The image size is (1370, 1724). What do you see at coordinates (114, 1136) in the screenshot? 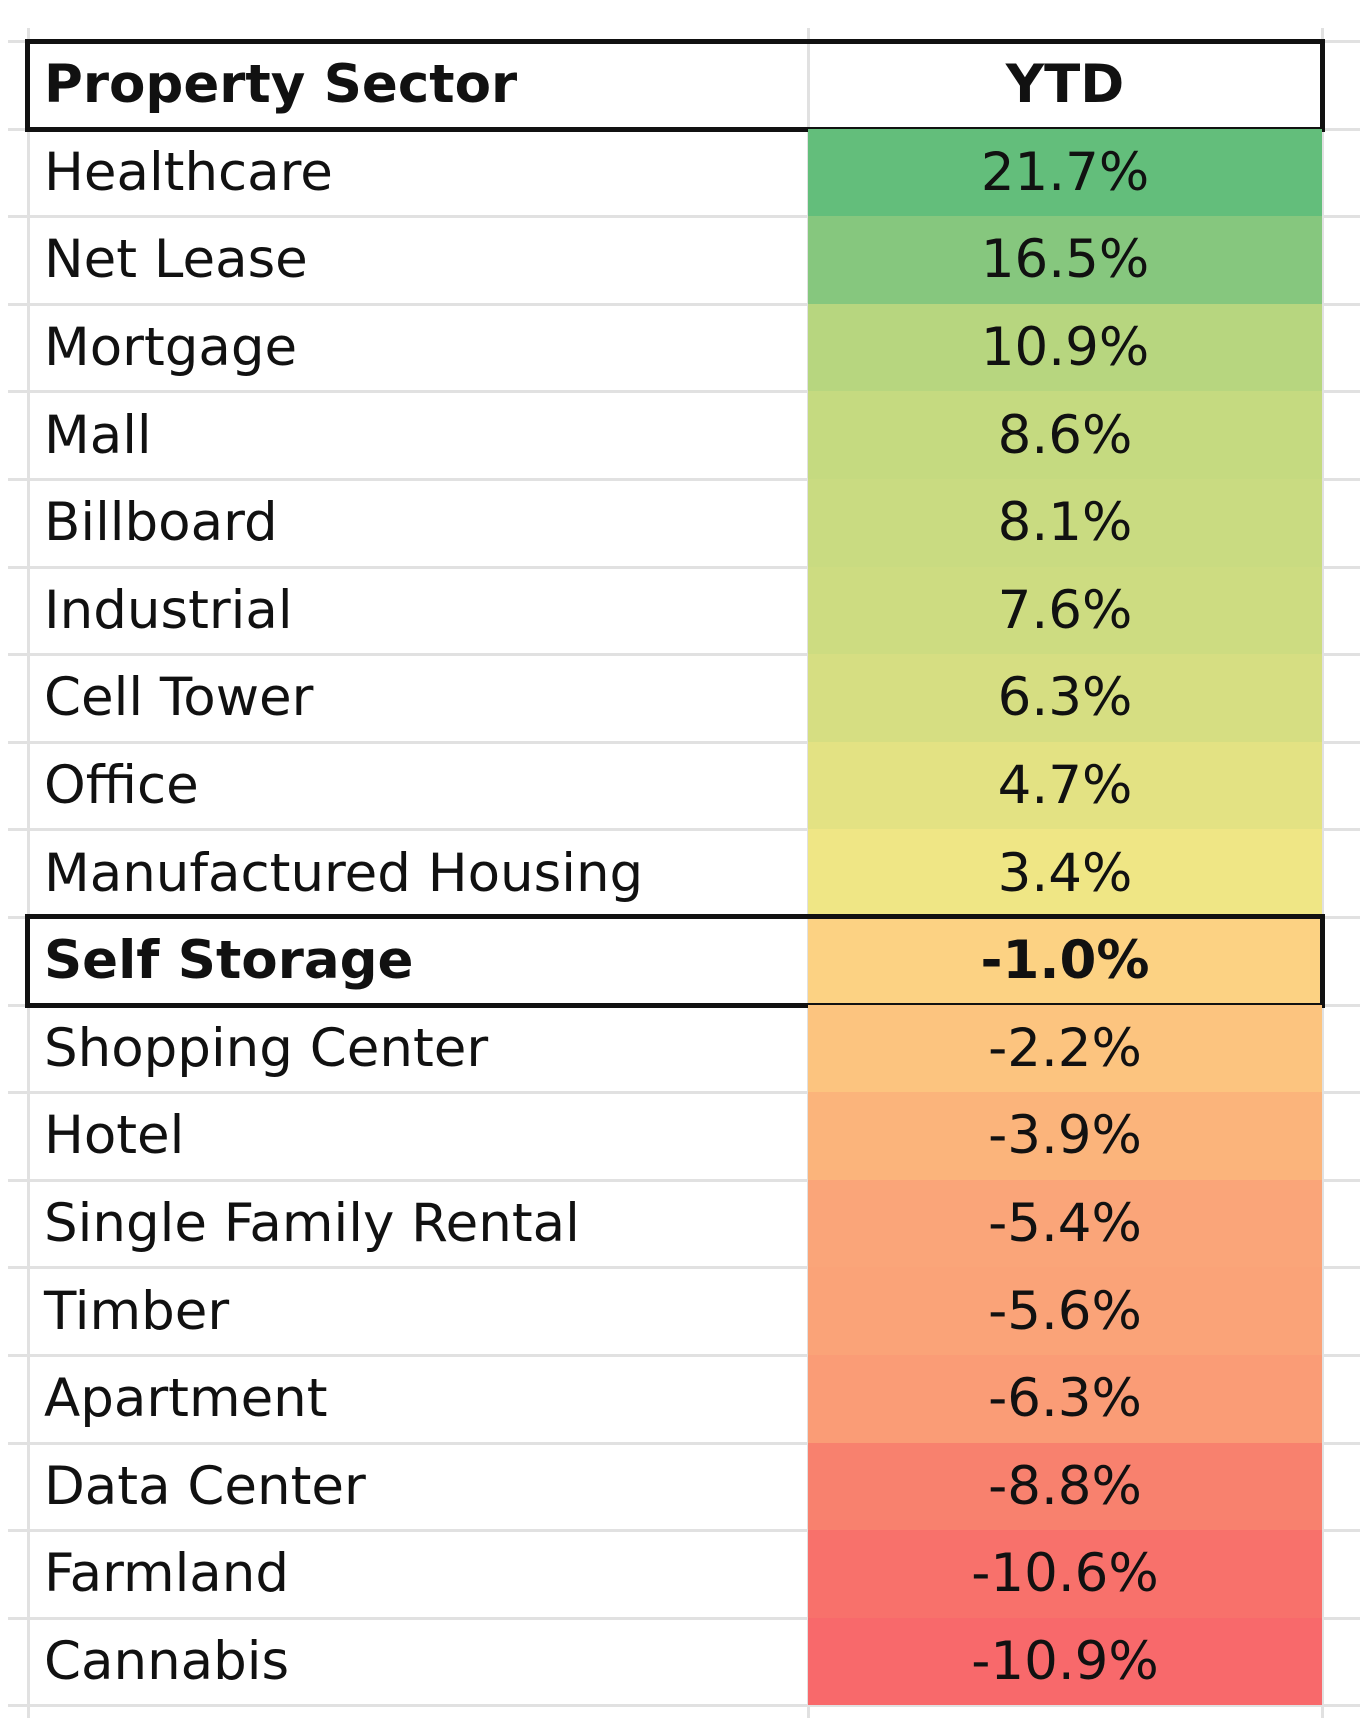
I see `sector-name-cell: Hotel` at bounding box center [114, 1136].